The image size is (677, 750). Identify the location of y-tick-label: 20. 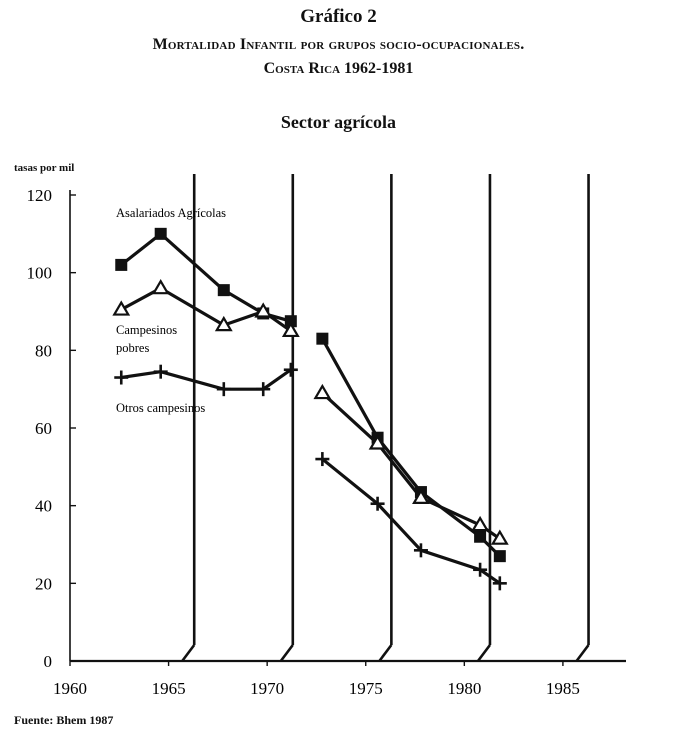
(43, 583).